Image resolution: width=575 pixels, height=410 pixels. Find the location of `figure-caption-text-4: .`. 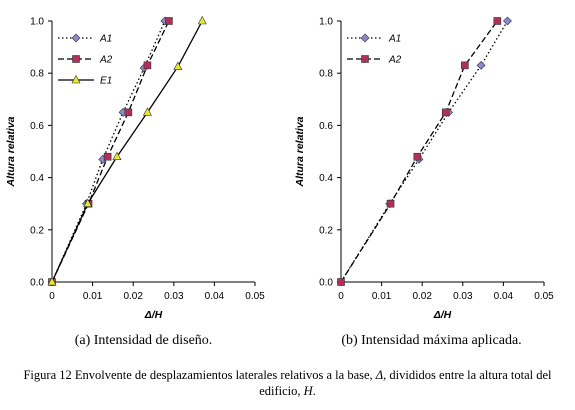

figure-caption-text-4: . is located at coordinates (314, 391).